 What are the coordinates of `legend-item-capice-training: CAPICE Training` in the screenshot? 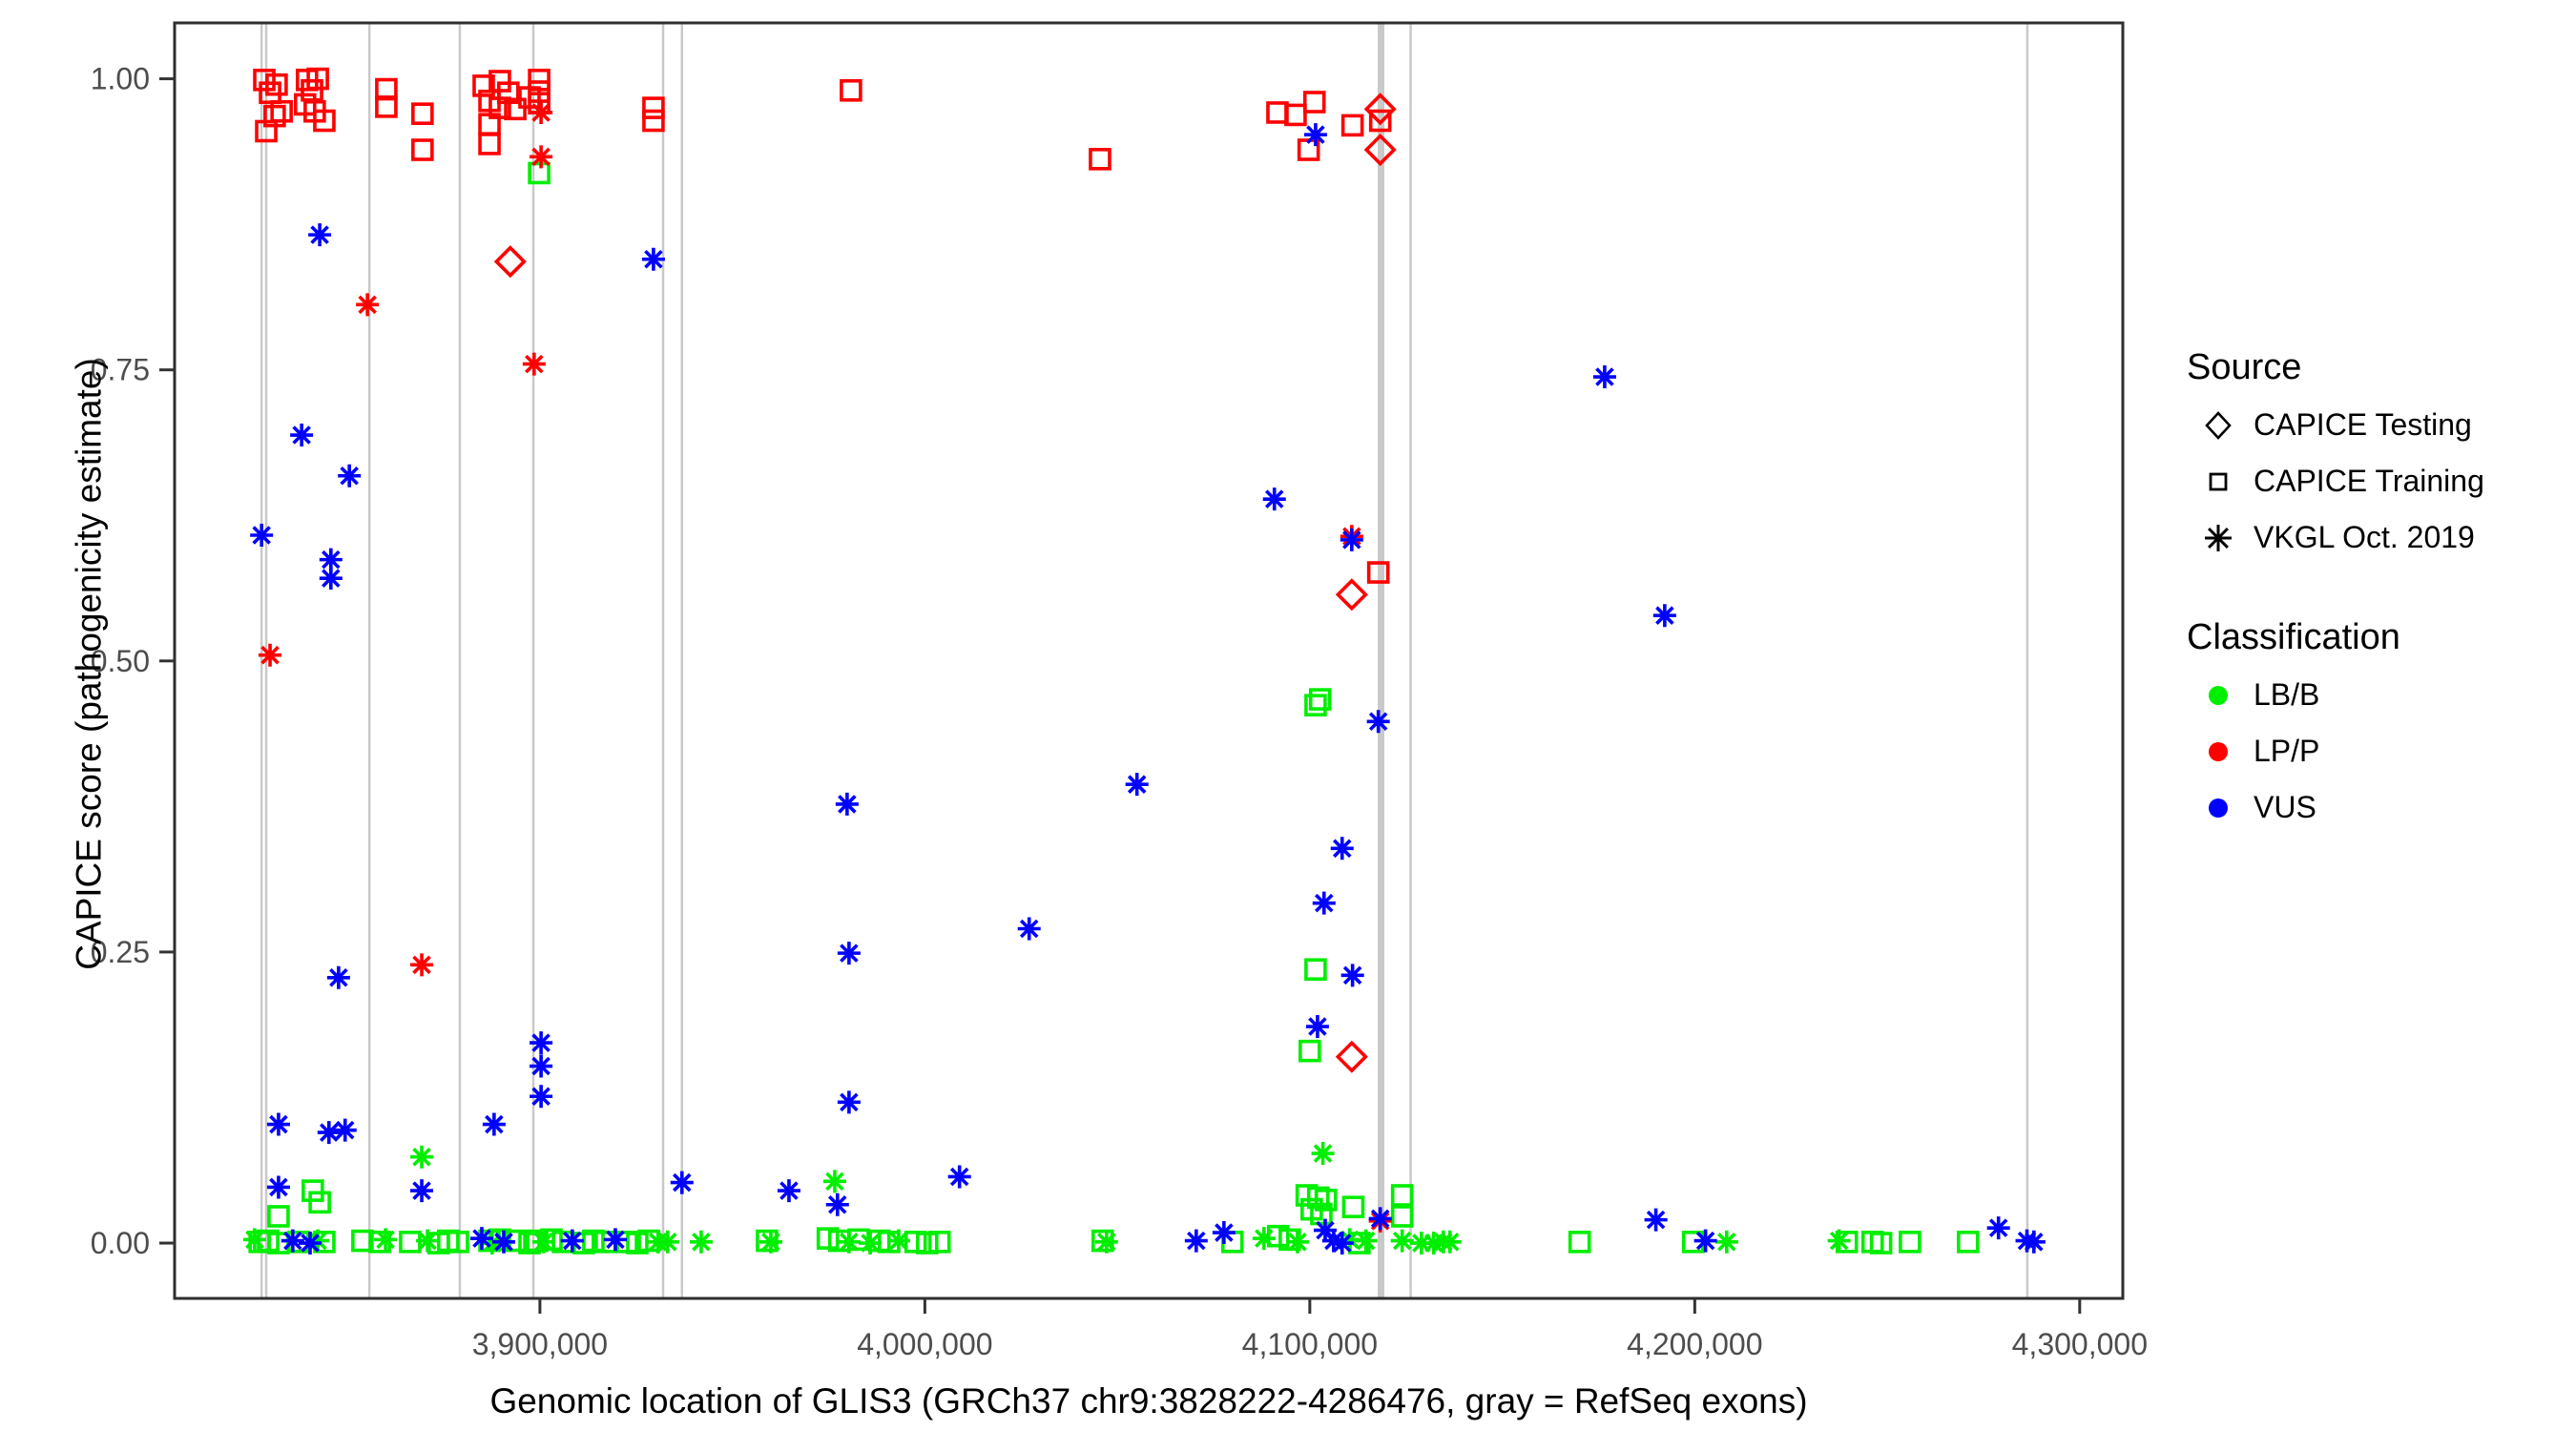 It's located at (2373, 481).